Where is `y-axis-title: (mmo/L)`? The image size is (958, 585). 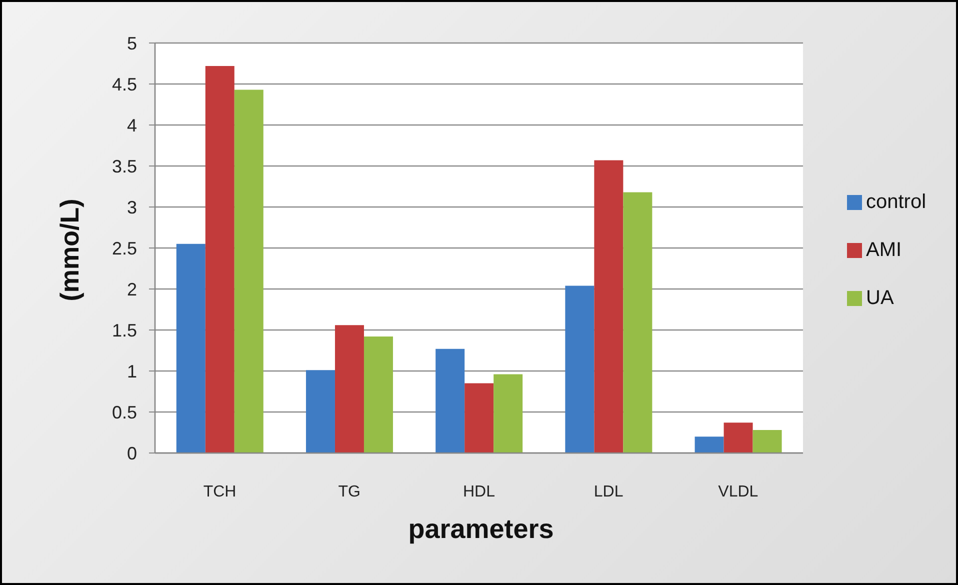 y-axis-title: (mmo/L) is located at coordinates (70, 250).